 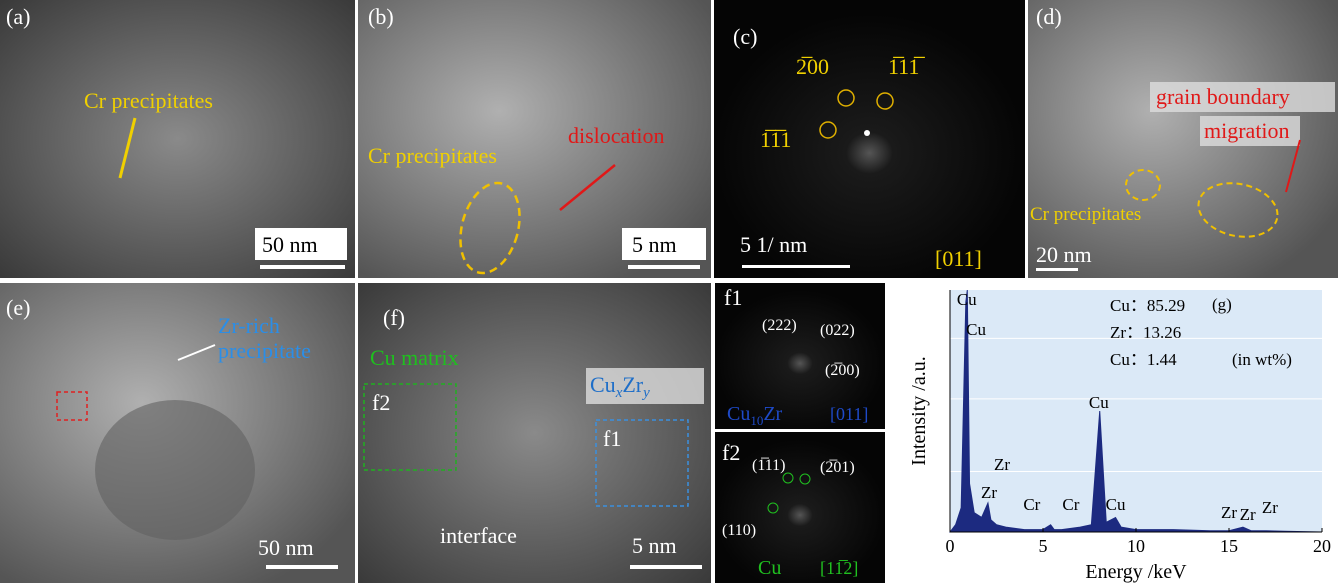 What do you see at coordinates (906, 66) in the screenshot?
I see `spot-index: 1̅11̅` at bounding box center [906, 66].